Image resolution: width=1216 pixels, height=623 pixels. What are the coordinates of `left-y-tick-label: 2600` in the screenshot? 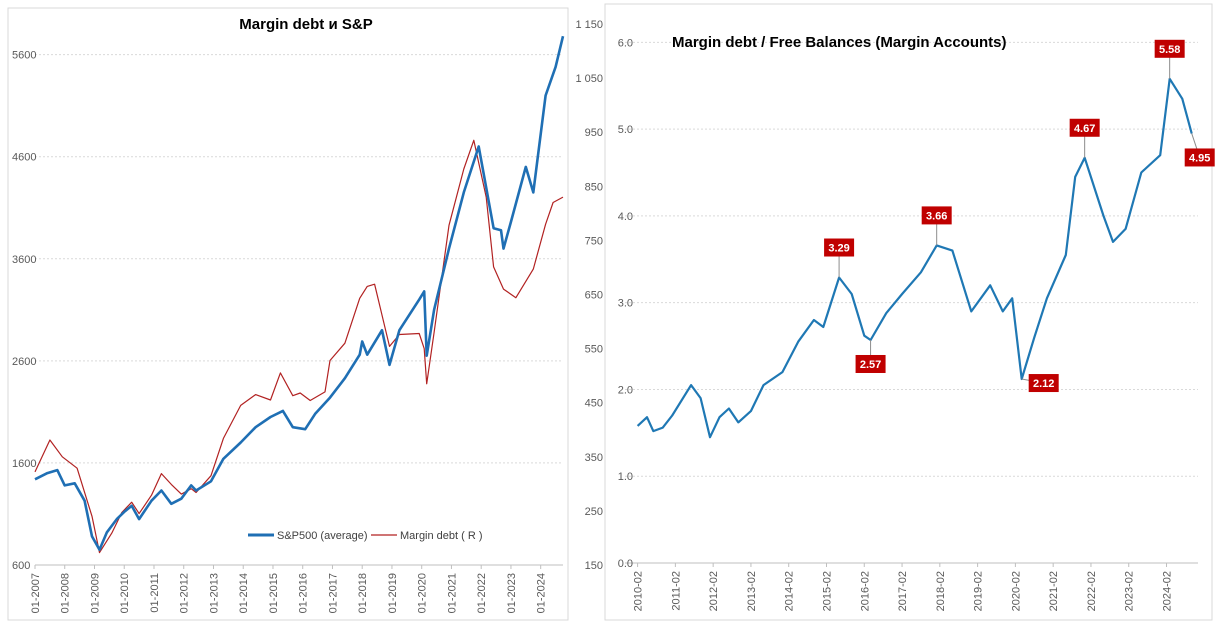 It's located at (24, 362).